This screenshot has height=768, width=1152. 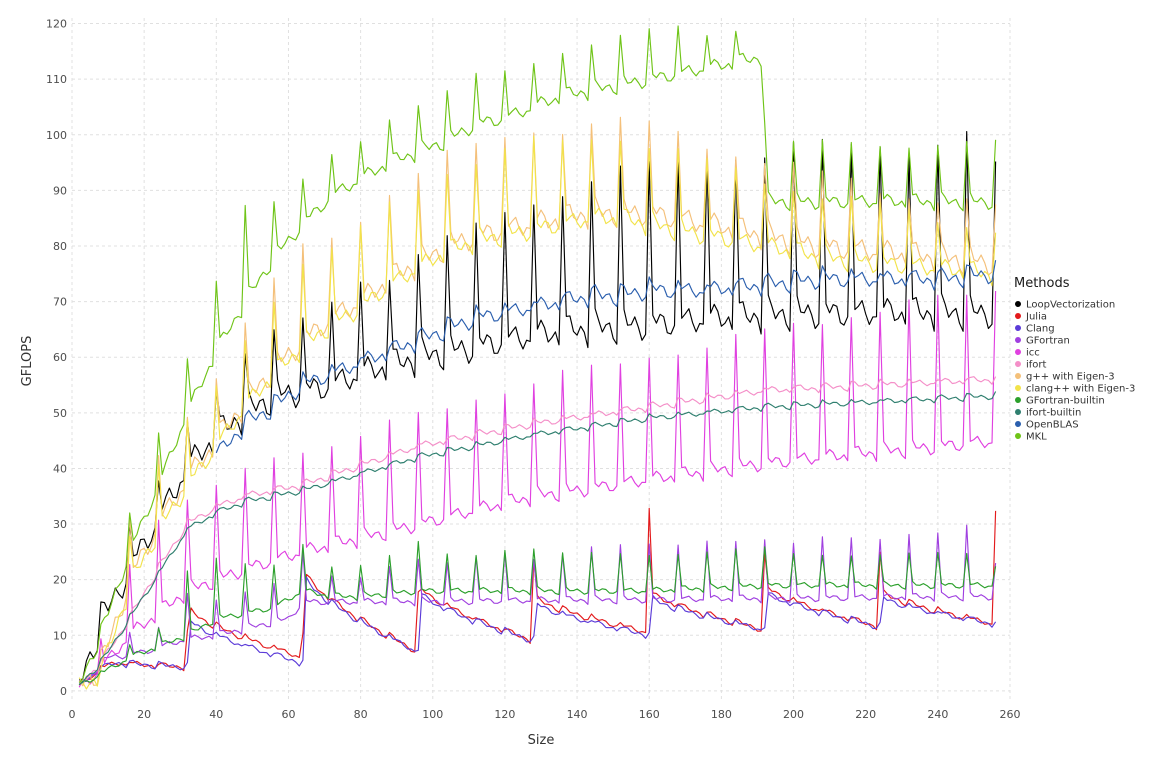 I want to click on y-tick-label: 80, so click(x=60, y=246).